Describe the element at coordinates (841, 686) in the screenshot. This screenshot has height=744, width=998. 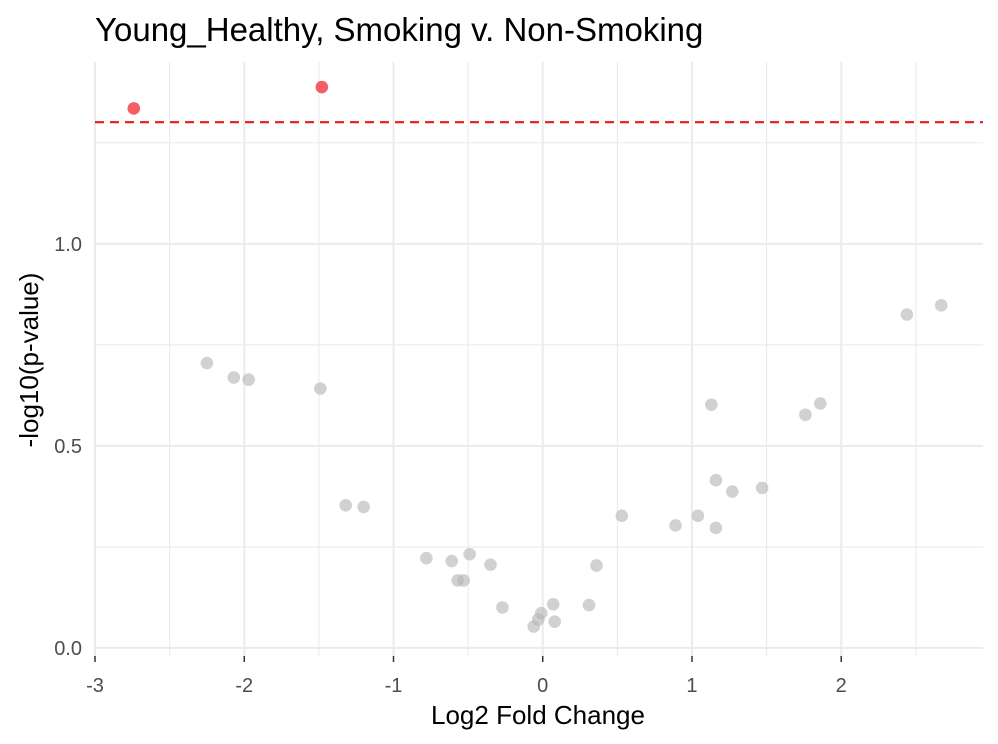
I see `x-tick-label: 2` at that location.